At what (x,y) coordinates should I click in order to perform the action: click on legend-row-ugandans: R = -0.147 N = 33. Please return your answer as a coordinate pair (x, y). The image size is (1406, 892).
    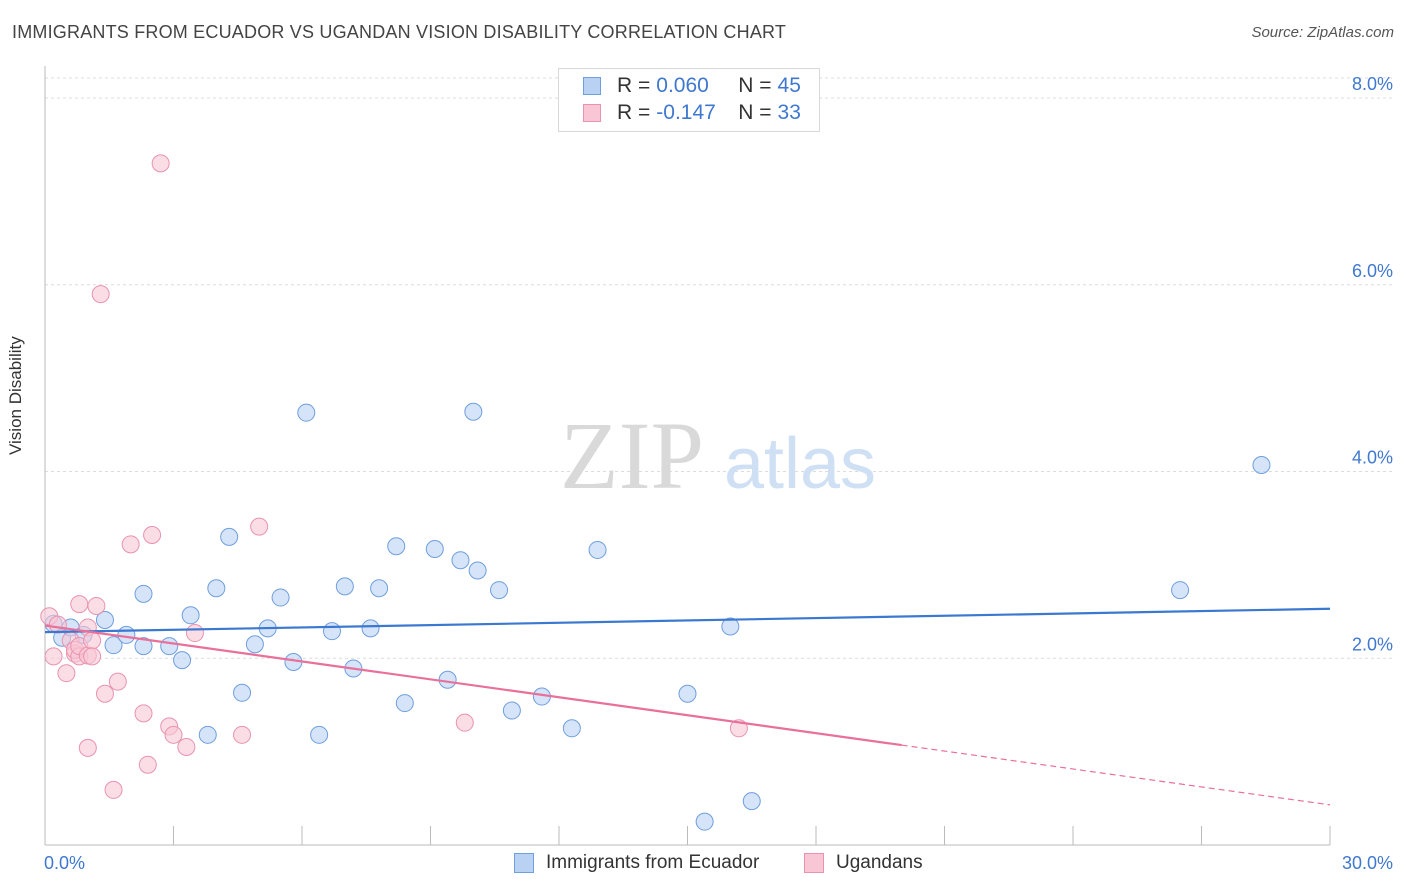
    Looking at the image, I should click on (692, 113).